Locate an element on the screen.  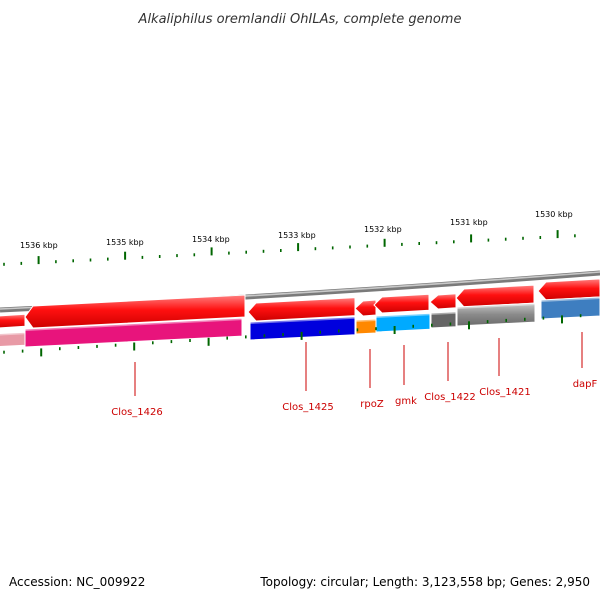
gene-label: Clos_1422 is located at coordinates (450, 397).